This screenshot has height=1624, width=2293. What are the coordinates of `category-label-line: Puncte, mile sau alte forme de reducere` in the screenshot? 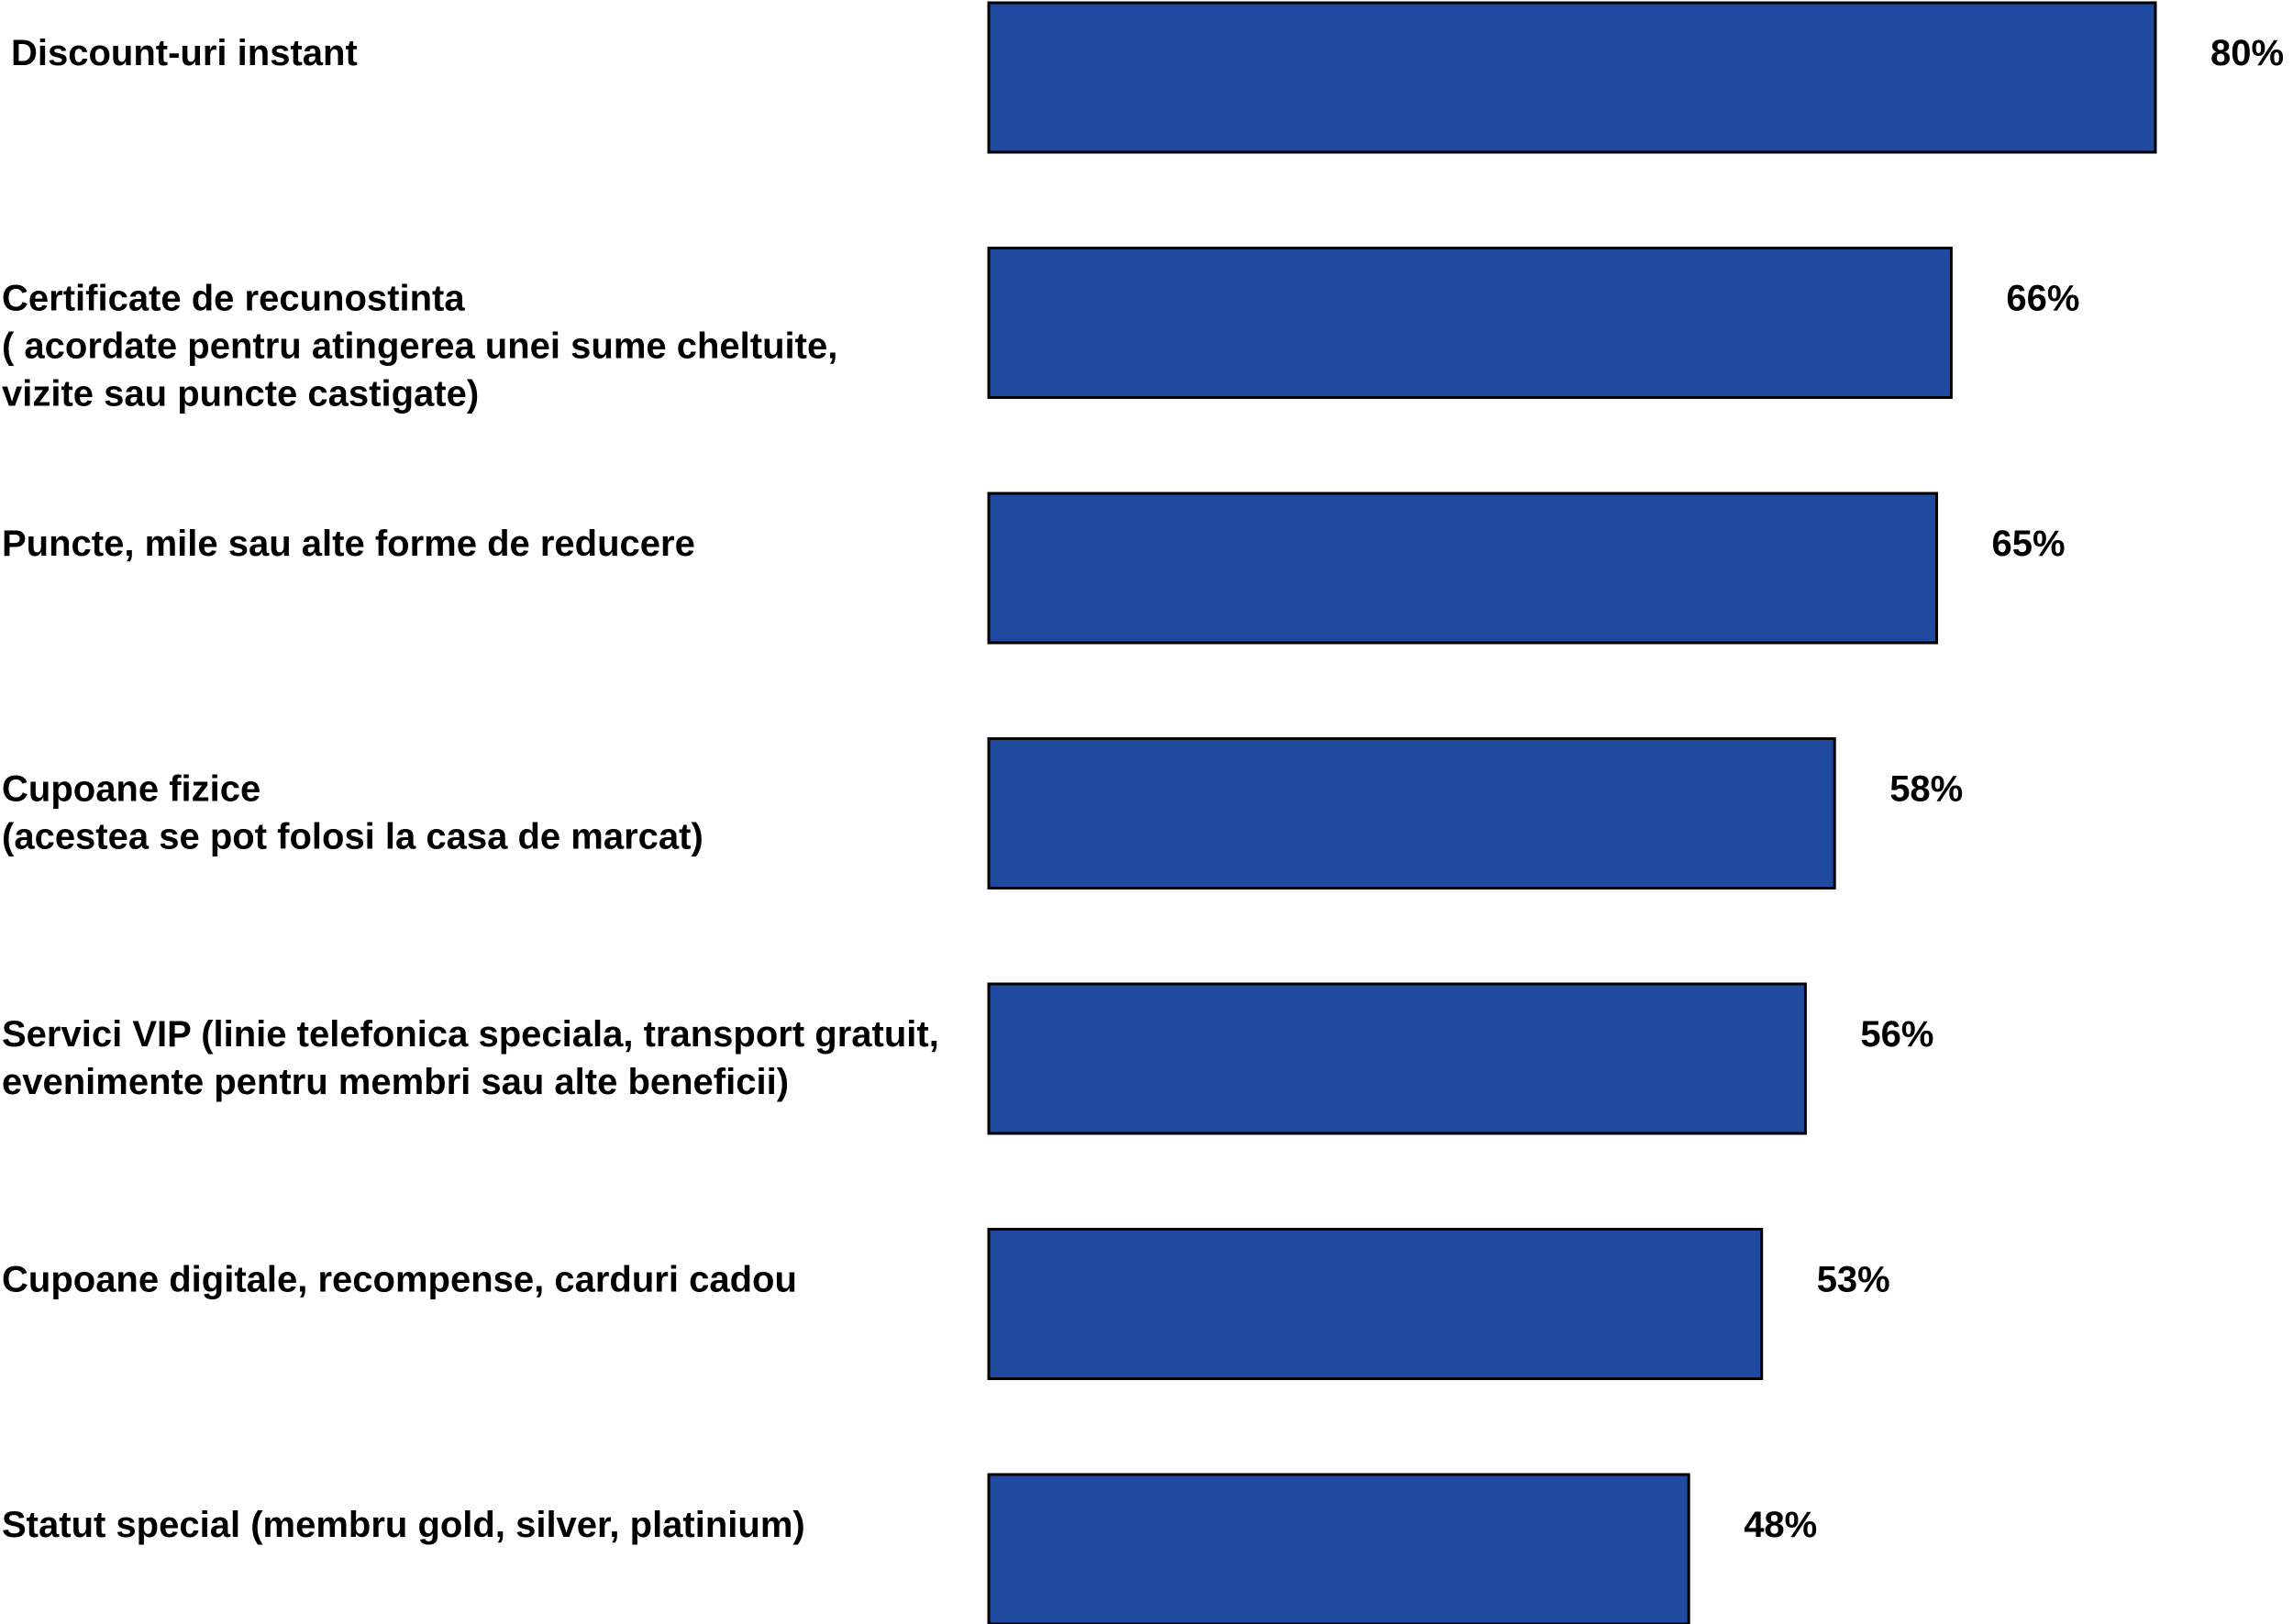 It's located at (348, 544).